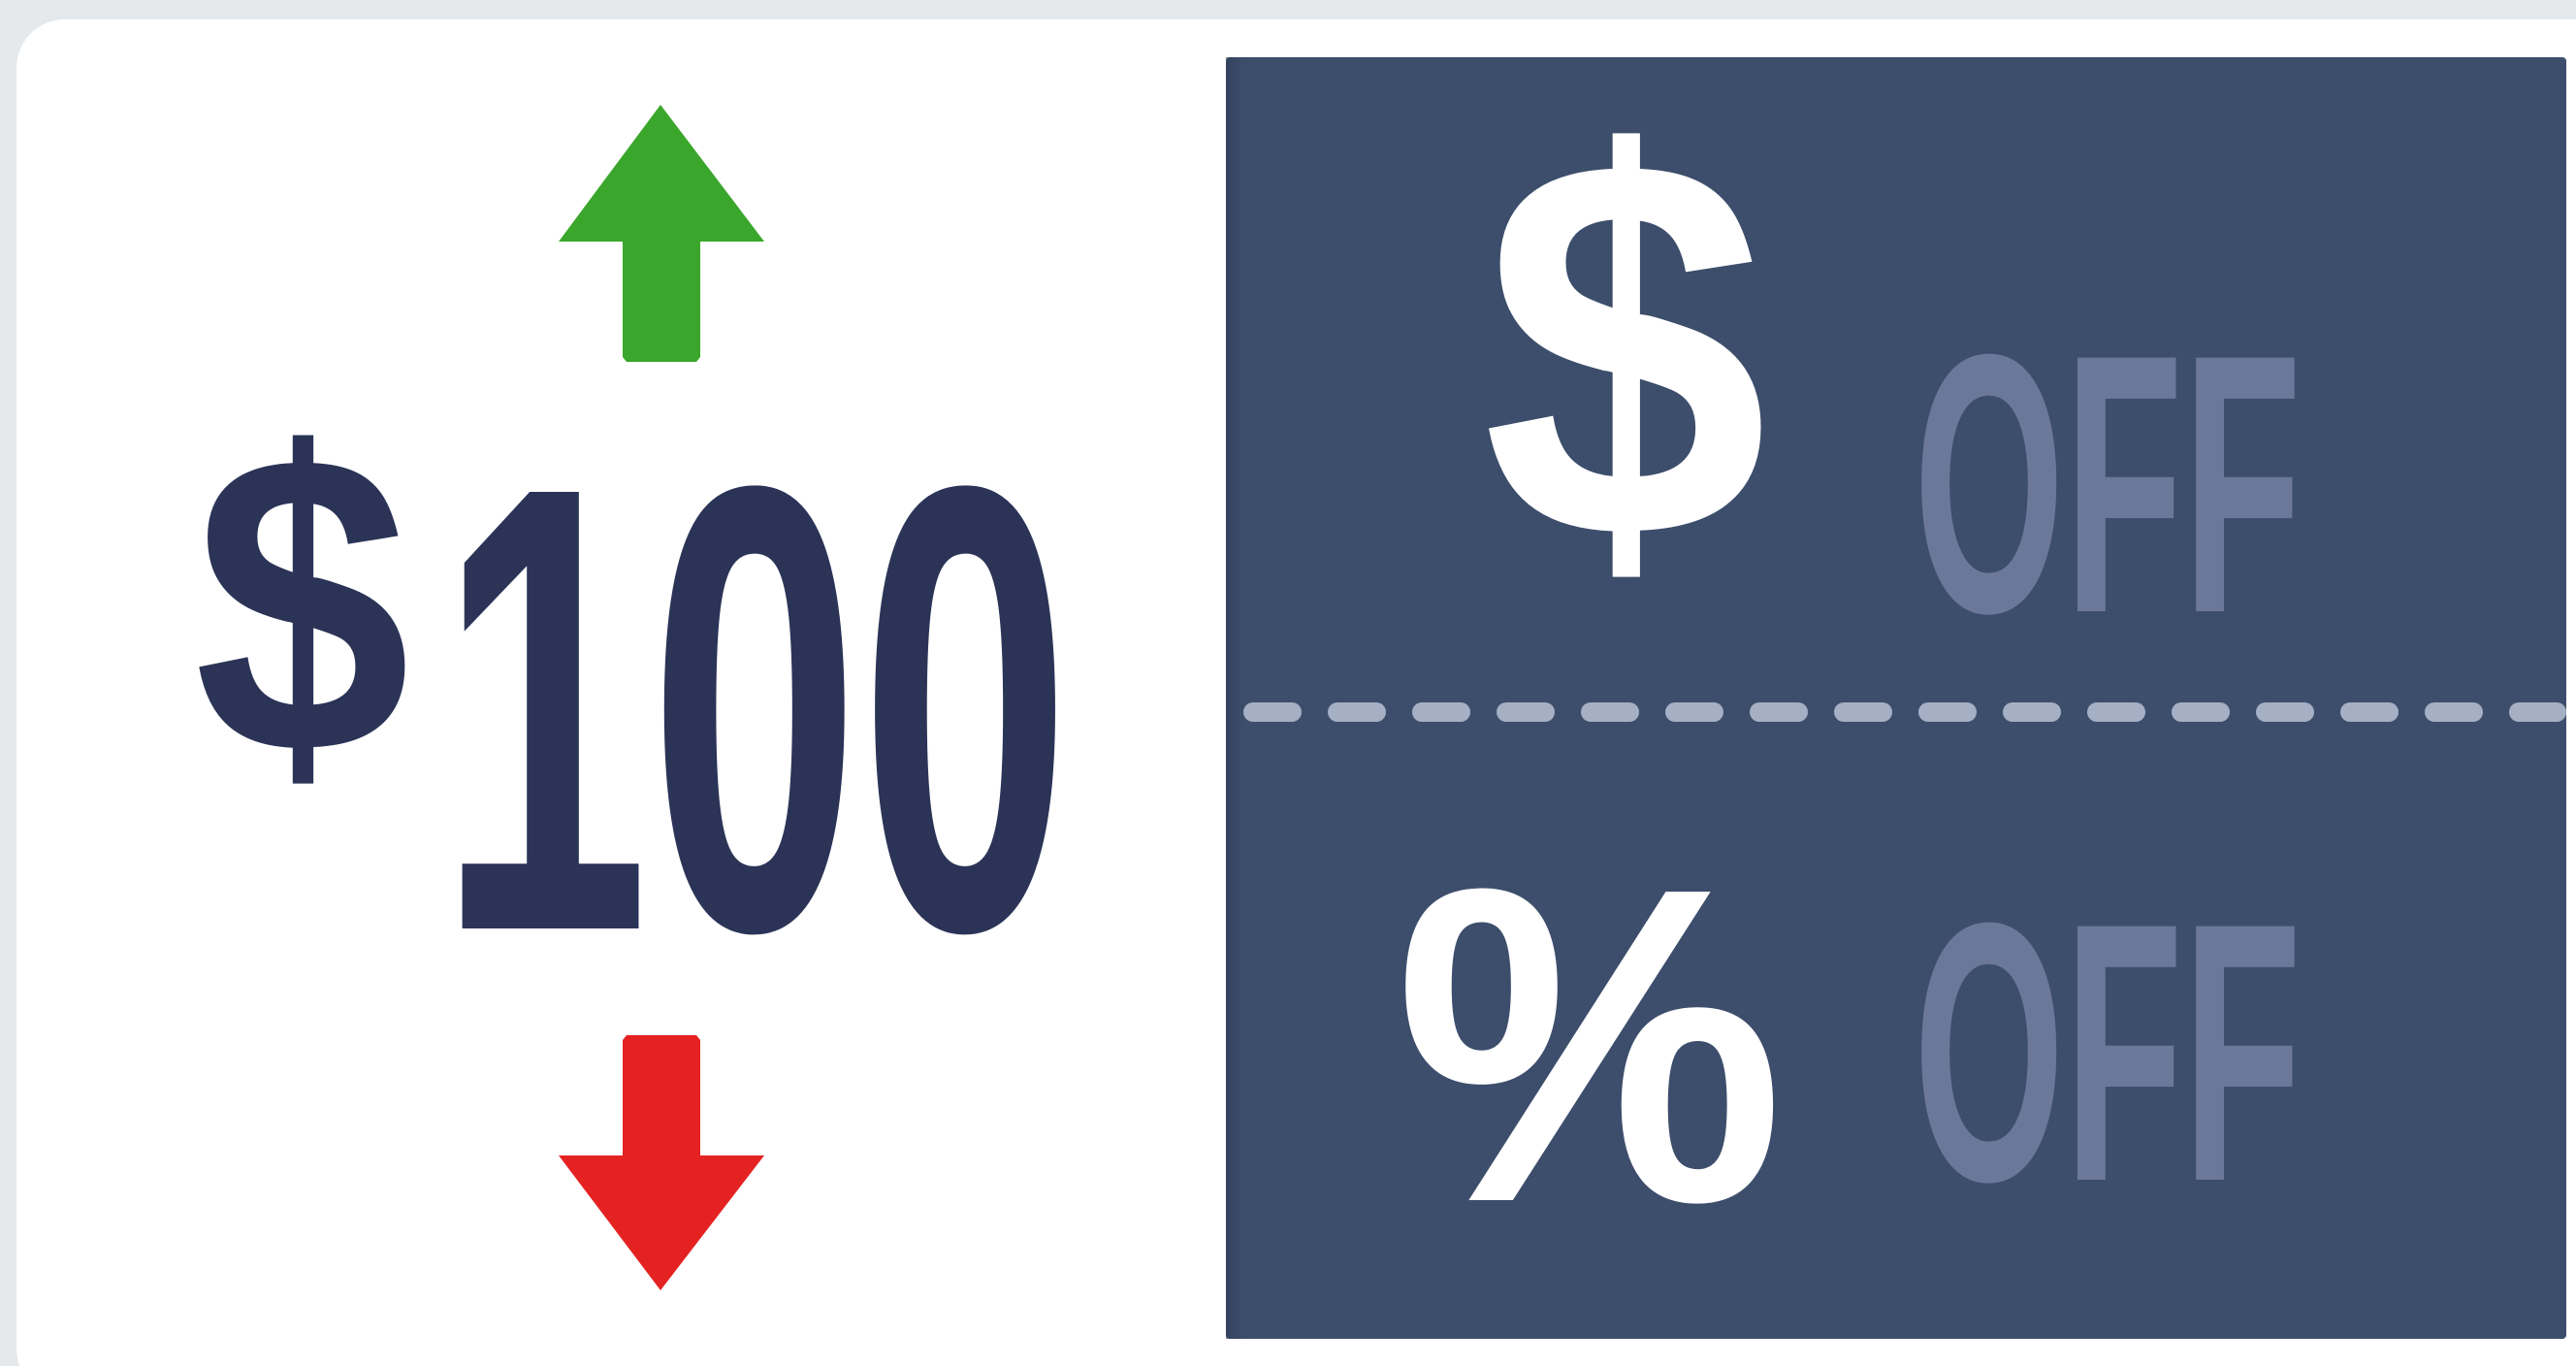 Image resolution: width=2576 pixels, height=1366 pixels. Describe the element at coordinates (1590, 1045) in the screenshot. I see `percent-off-symbol: %` at that location.